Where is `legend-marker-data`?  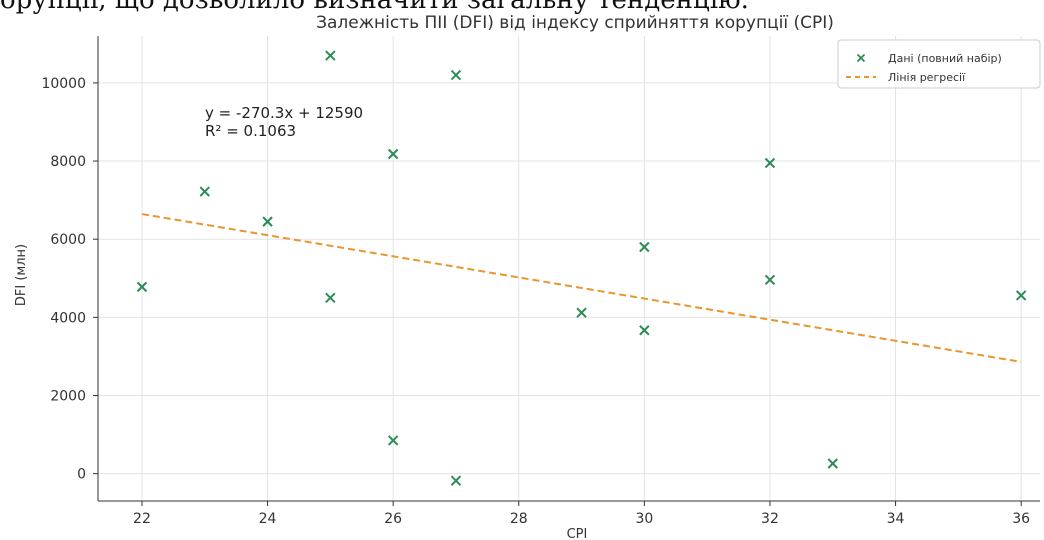
legend-marker-data is located at coordinates (861, 58).